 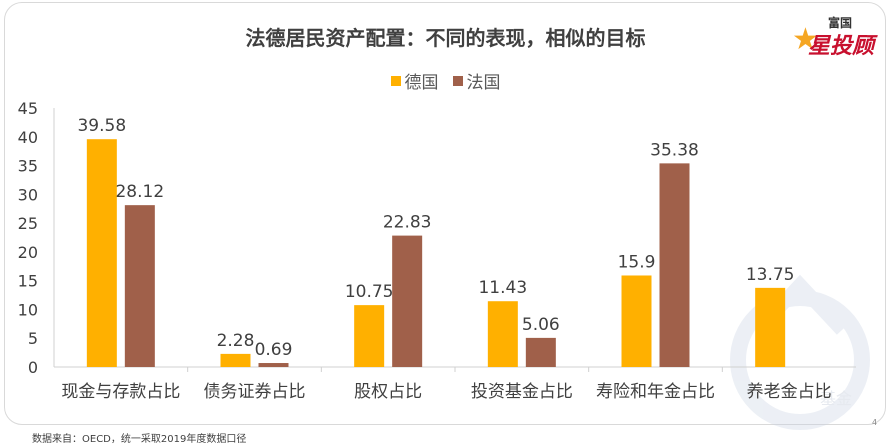 I want to click on y-tick-label: 30, so click(x=28, y=194).